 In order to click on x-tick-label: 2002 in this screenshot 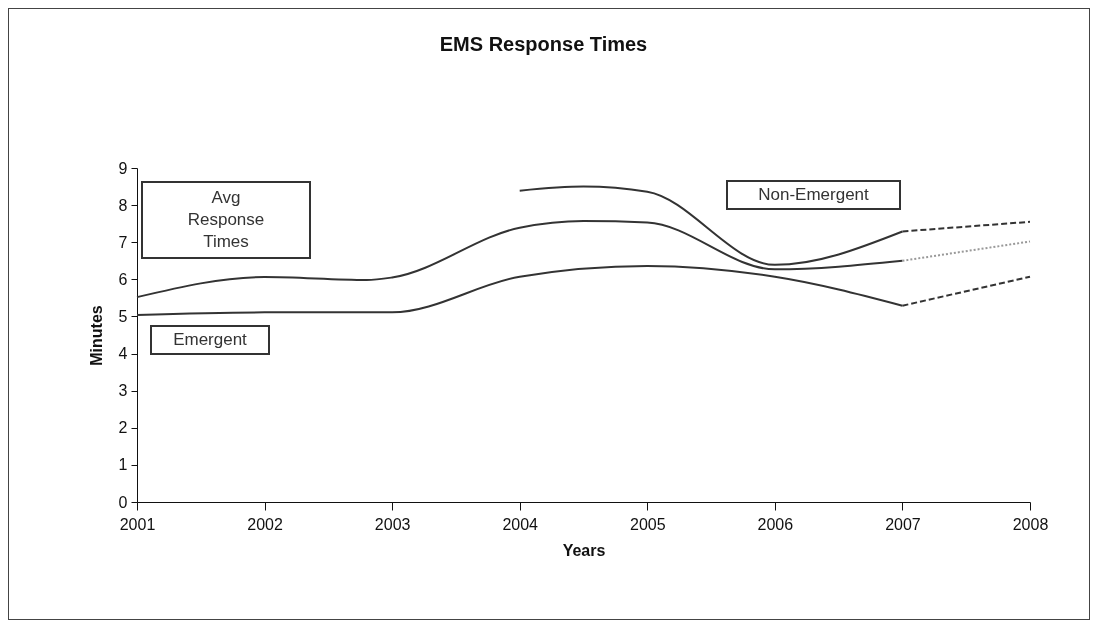, I will do `click(265, 524)`.